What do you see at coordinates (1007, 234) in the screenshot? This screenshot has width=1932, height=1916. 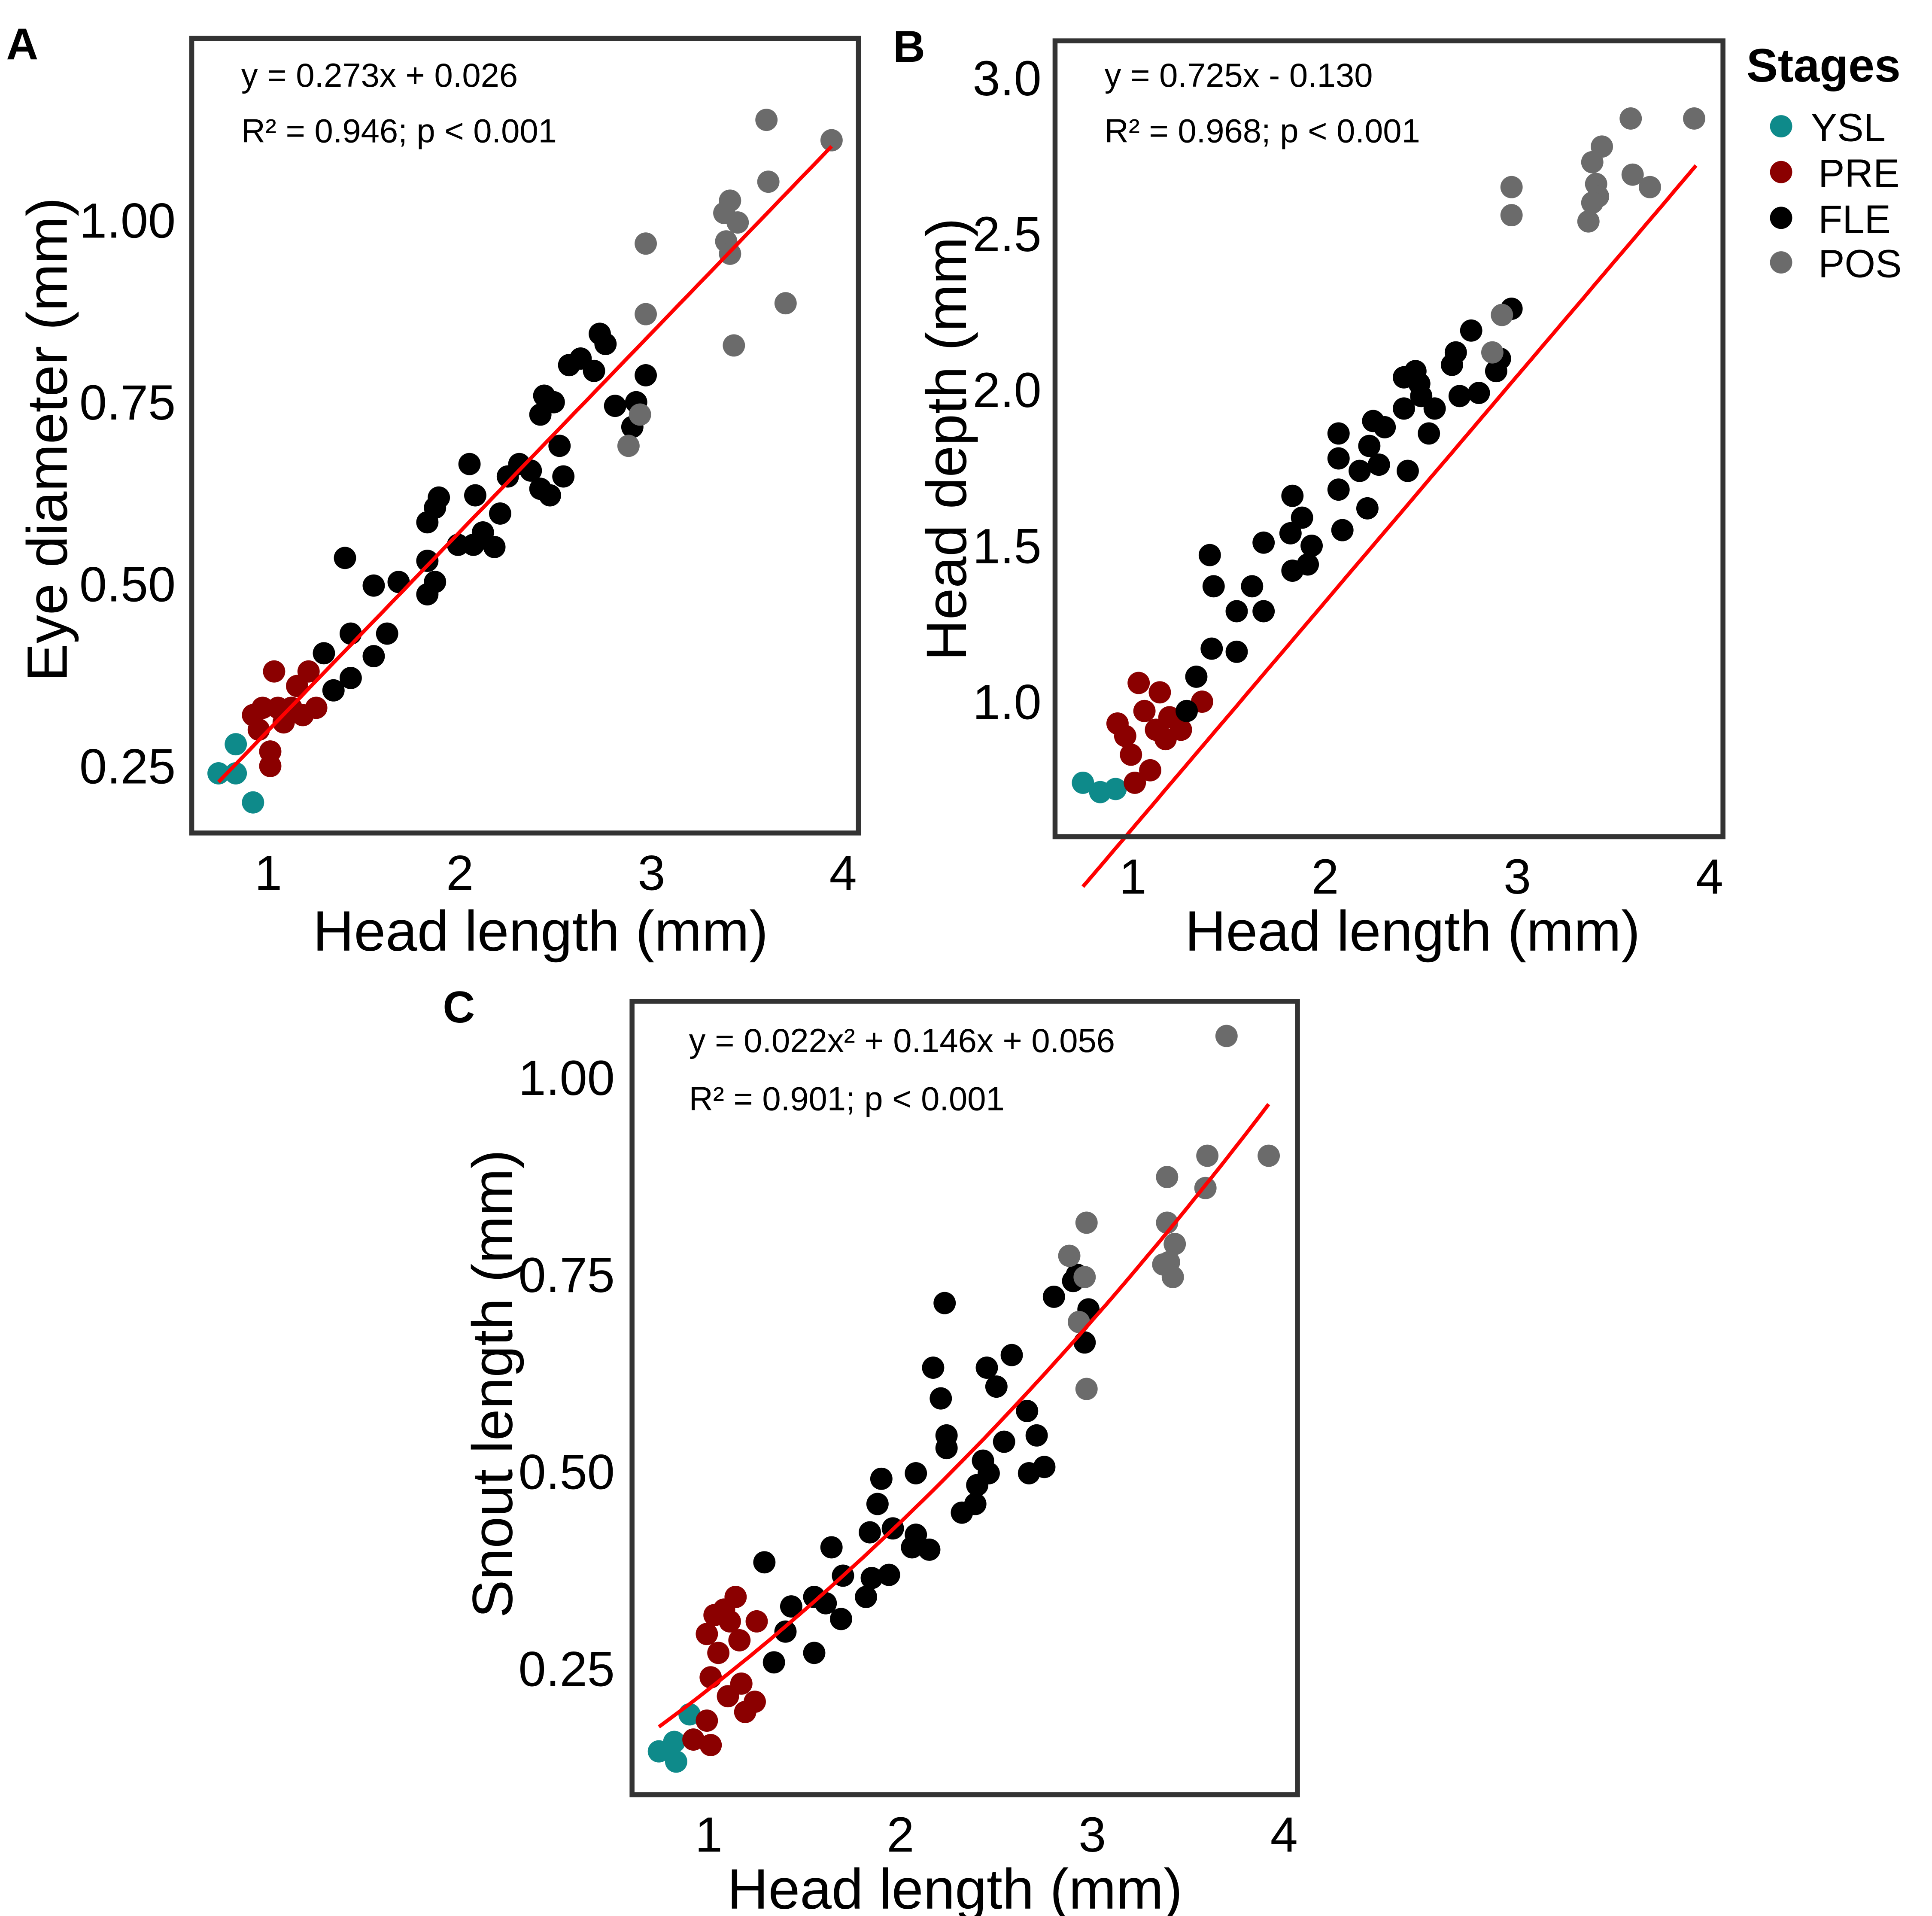 I see `y-tick-label: 2.5` at bounding box center [1007, 234].